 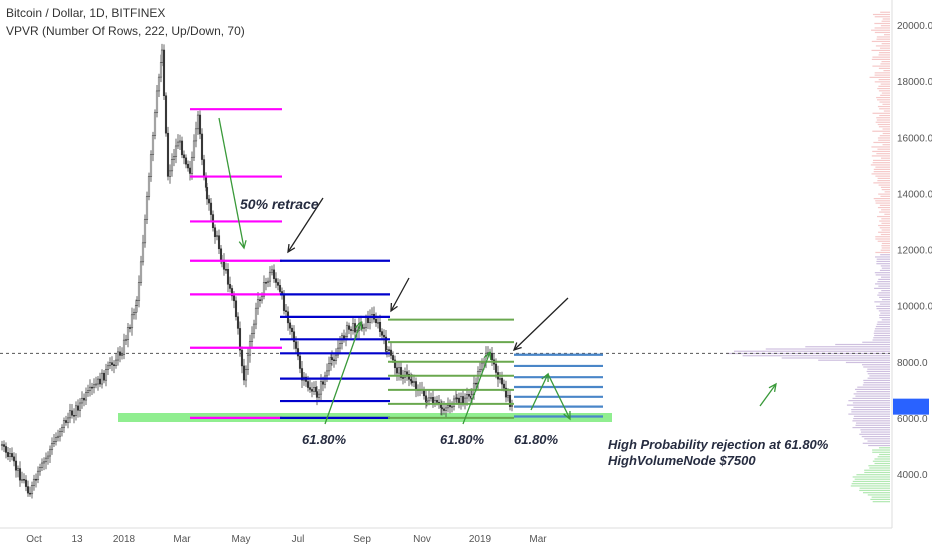 I want to click on x-tick-label: Mar, so click(x=538, y=539).